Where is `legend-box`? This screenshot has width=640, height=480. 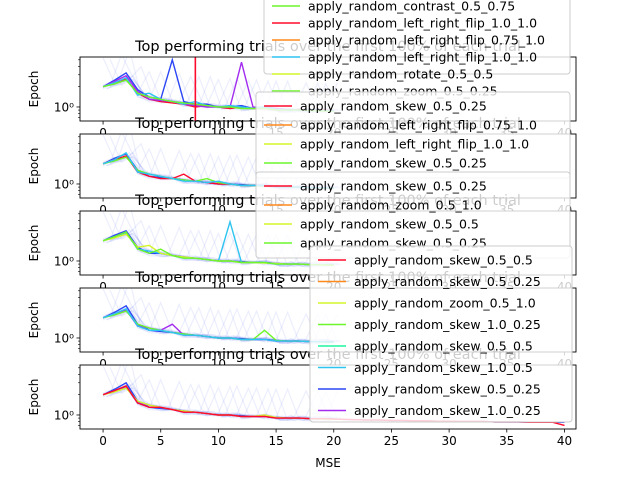
legend-box is located at coordinates (417, 37).